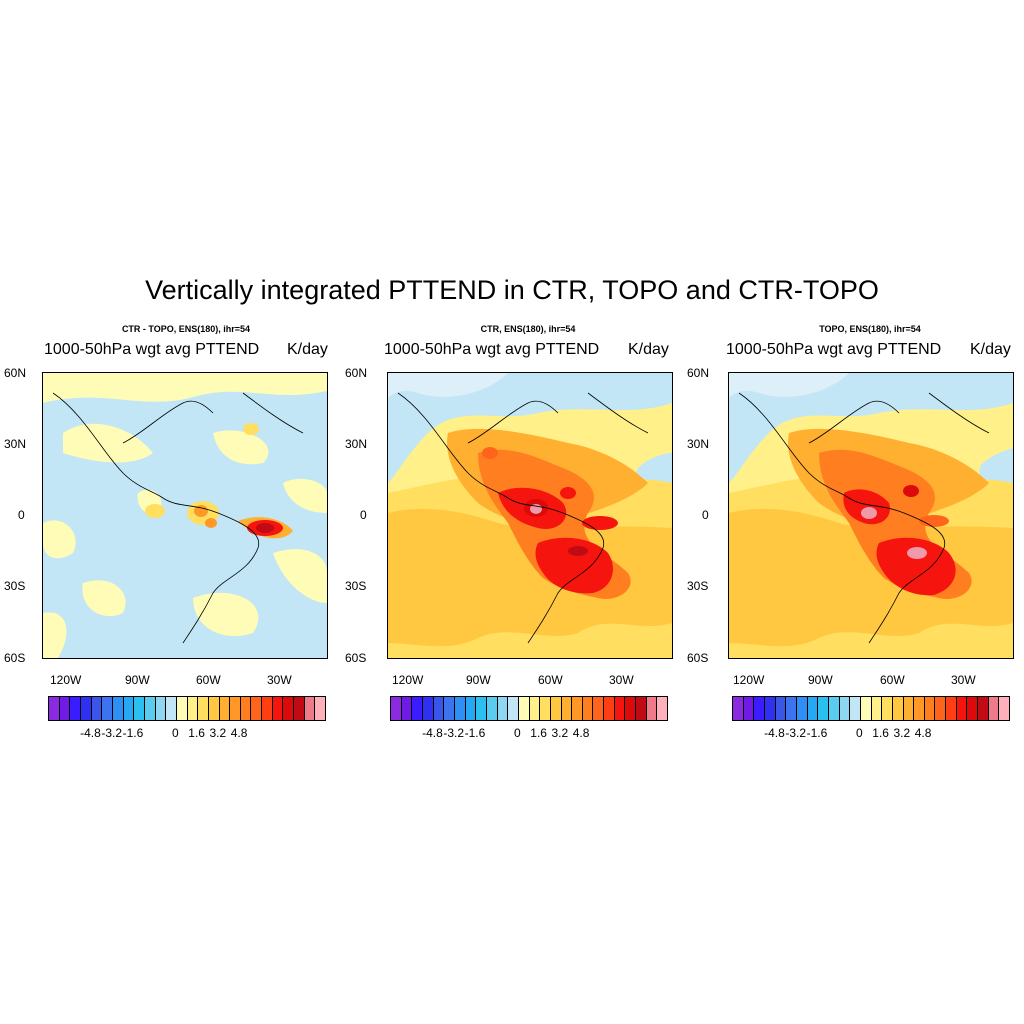  Describe the element at coordinates (186, 329) in the screenshot. I see `panel-subtitle: CTR - TOPO, ENS(180), ihr=54` at that location.